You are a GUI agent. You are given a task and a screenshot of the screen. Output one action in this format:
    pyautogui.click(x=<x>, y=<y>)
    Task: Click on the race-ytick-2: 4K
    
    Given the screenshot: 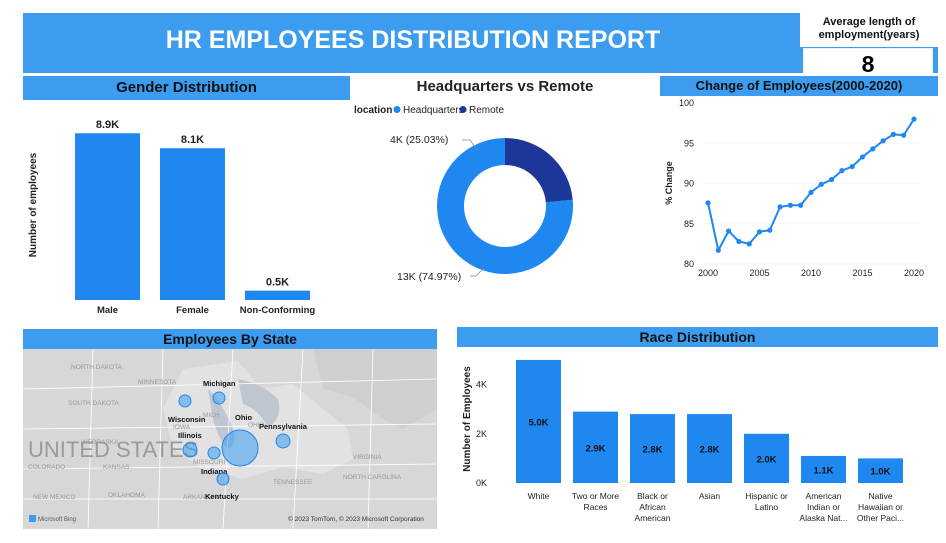 What is the action you would take?
    pyautogui.click(x=481, y=385)
    